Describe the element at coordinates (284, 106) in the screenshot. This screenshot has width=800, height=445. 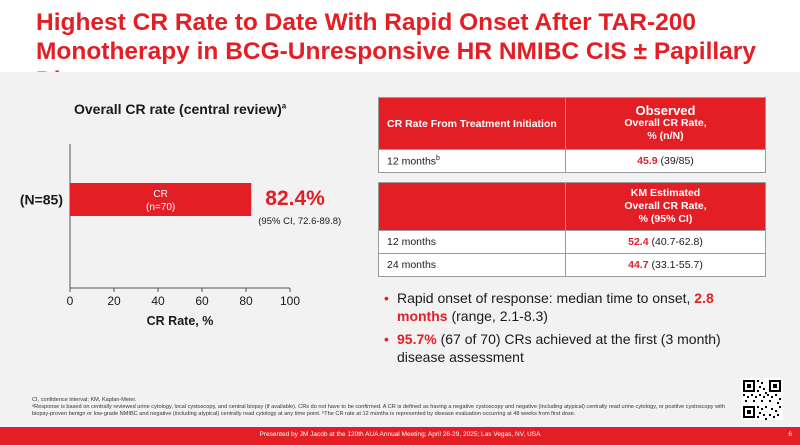
I see `chart-title-sup: a` at that location.